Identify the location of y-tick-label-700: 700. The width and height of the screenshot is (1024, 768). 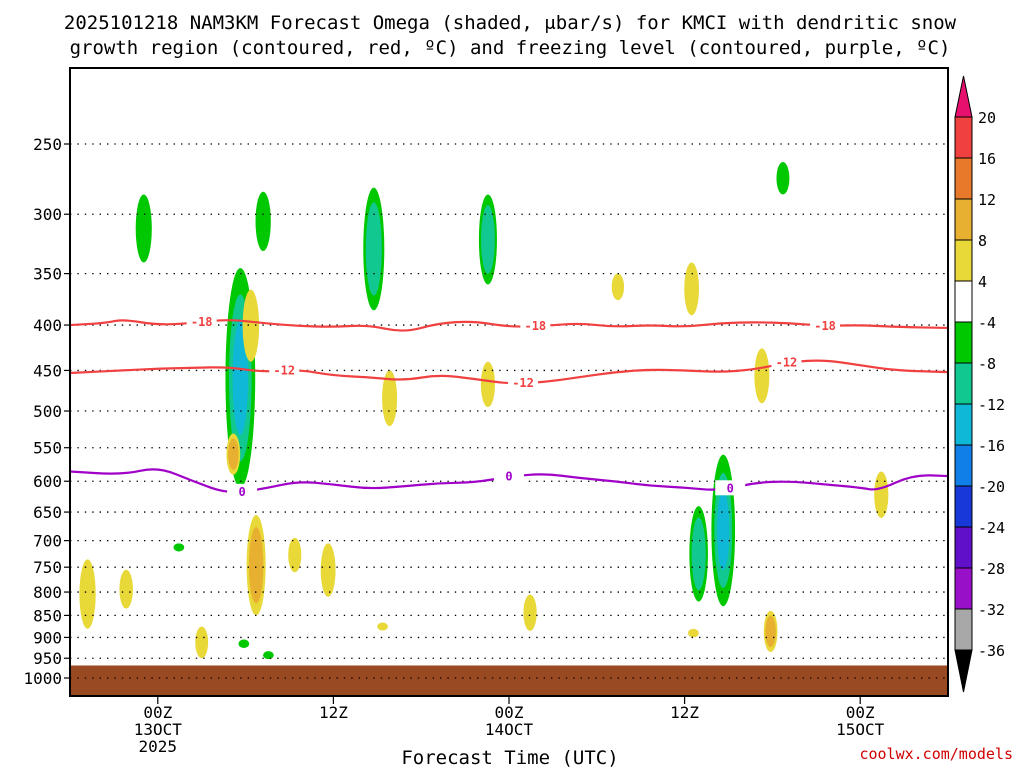
(47, 541).